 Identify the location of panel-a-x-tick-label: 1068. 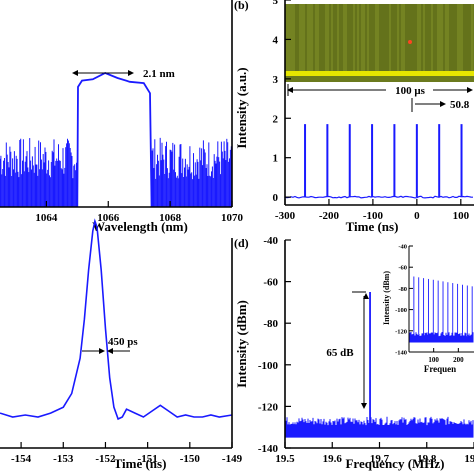
(170, 218).